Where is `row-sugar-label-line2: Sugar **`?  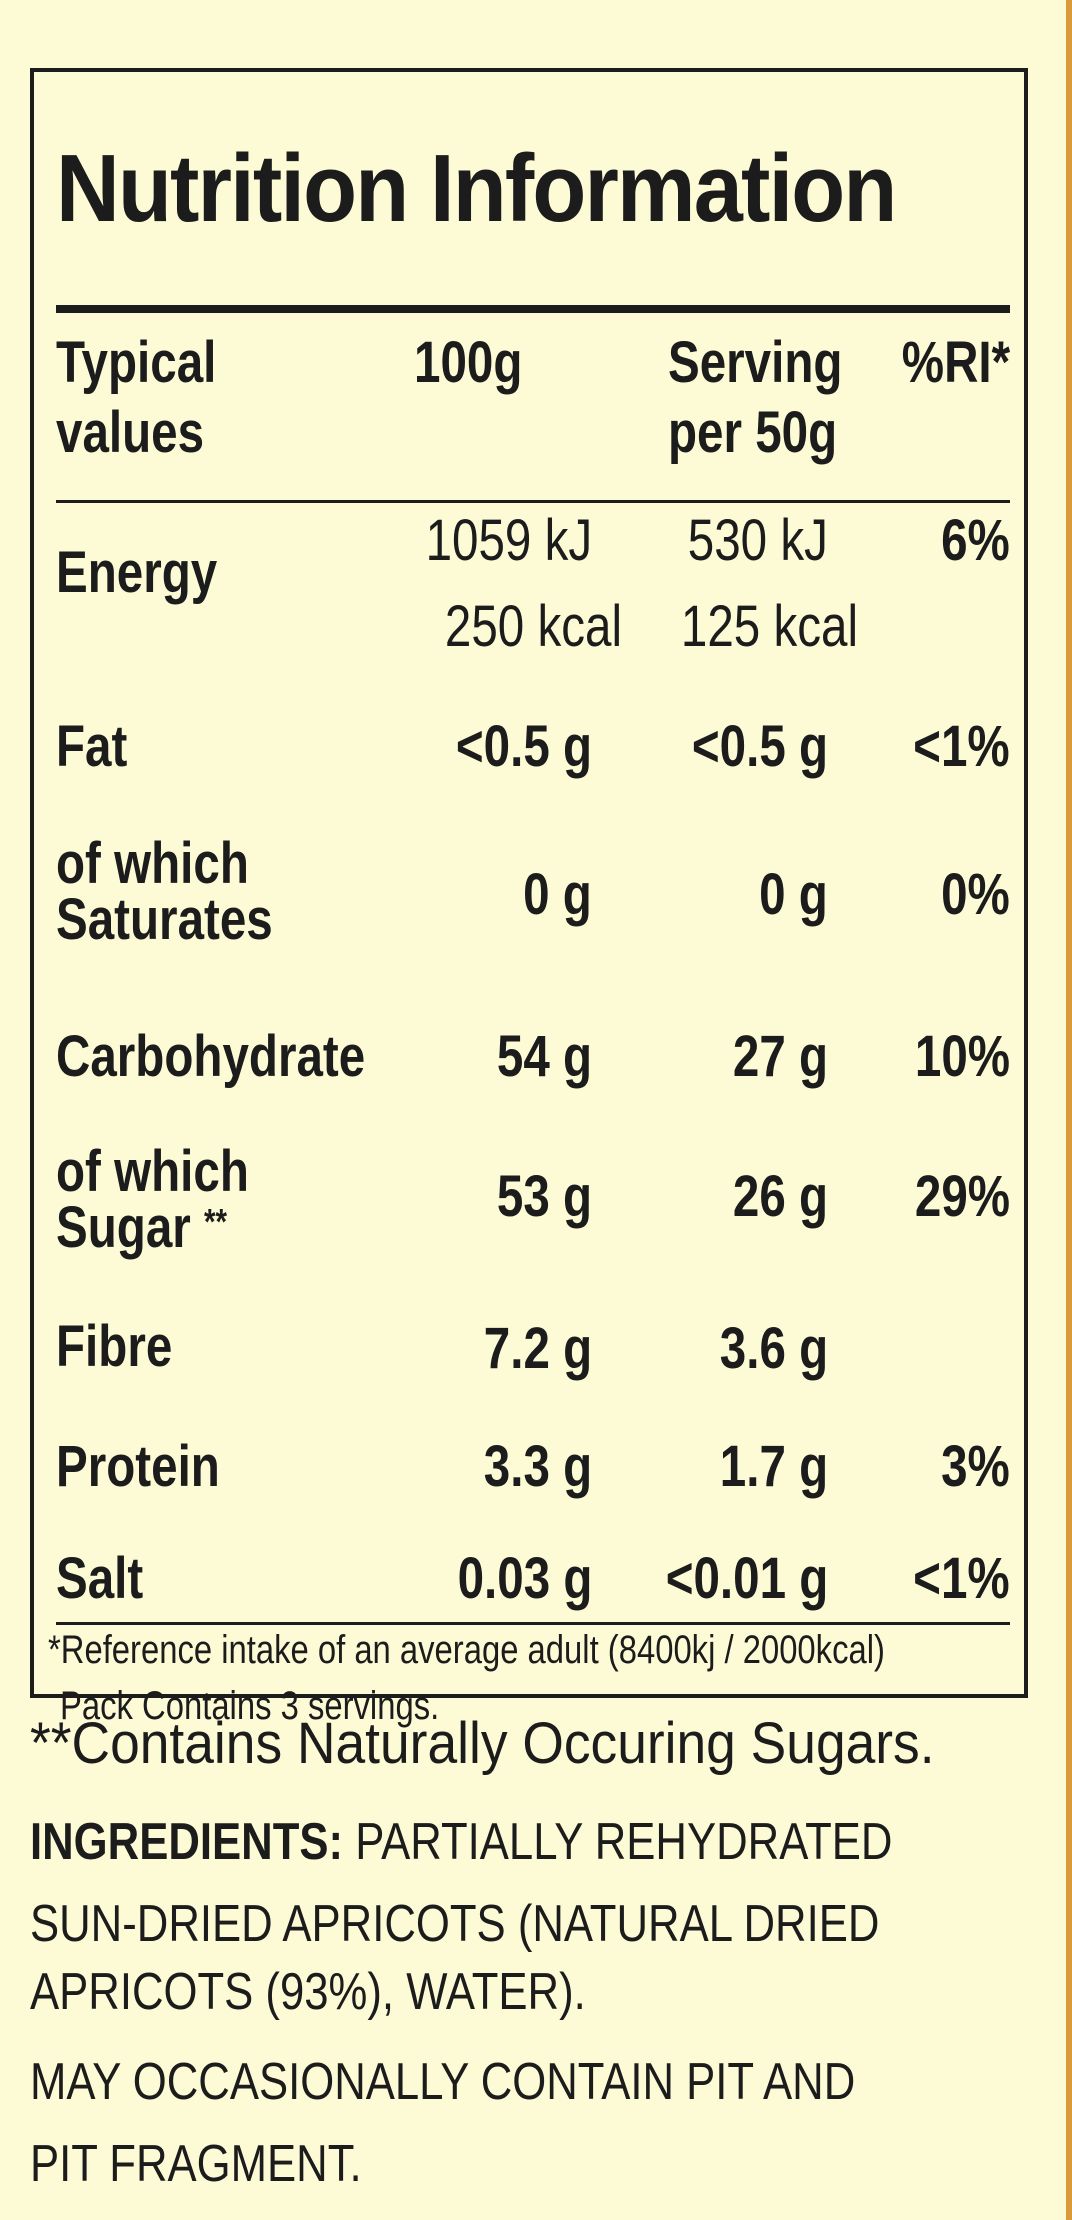 row-sugar-label-line2: Sugar ** is located at coordinates (141, 1228).